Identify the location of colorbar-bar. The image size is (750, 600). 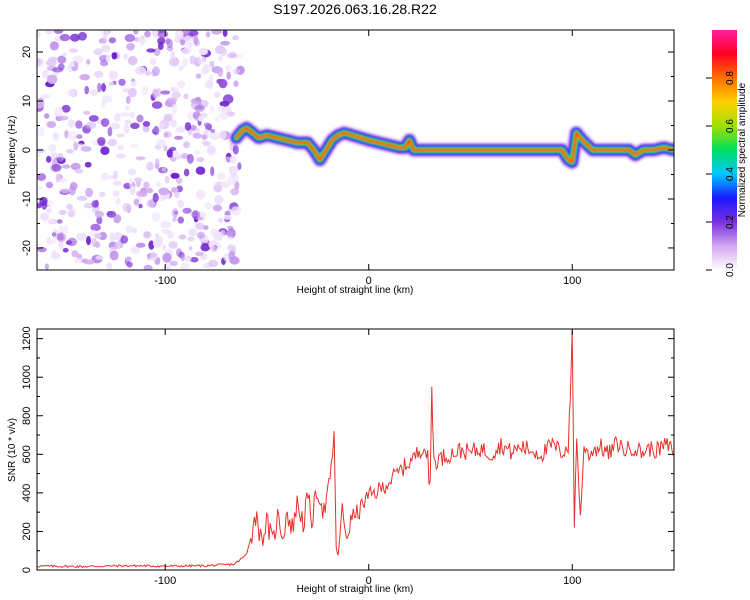
(724, 150).